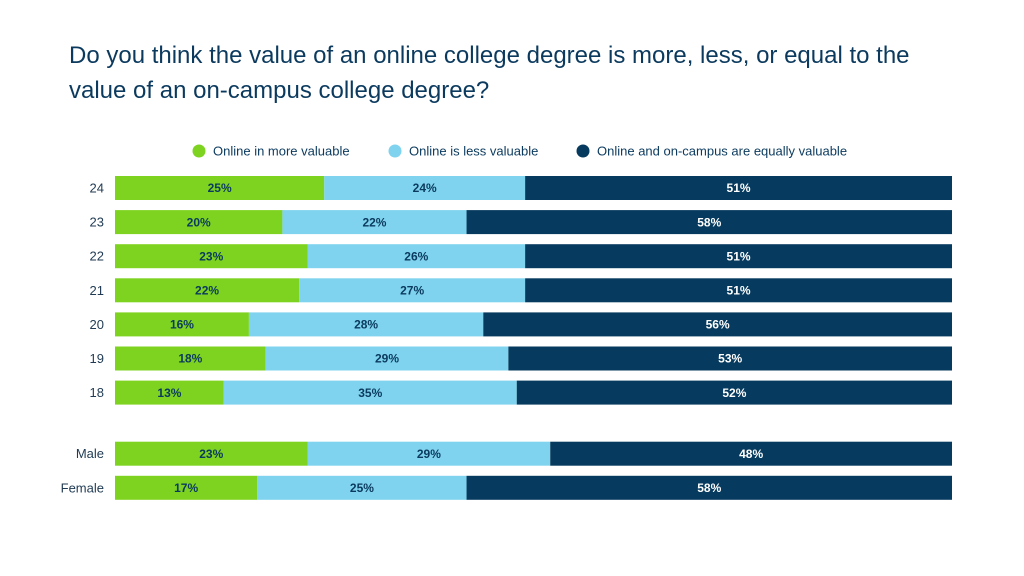  I want to click on legend-marker-online-is-less-valuable, so click(395, 151).